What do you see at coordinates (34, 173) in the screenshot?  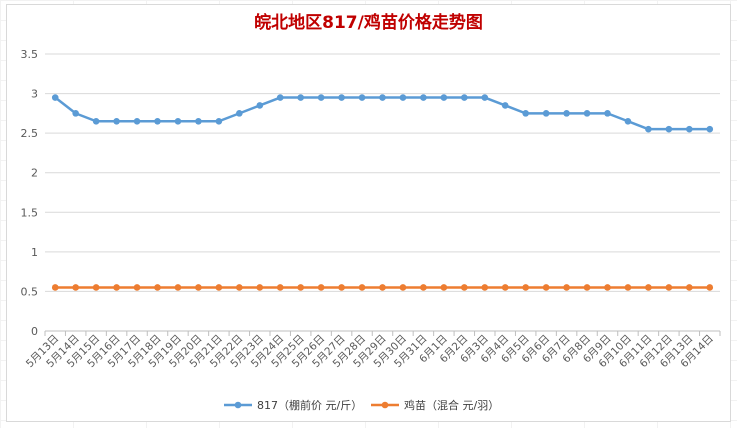 I see `y-tick-label: 2` at bounding box center [34, 173].